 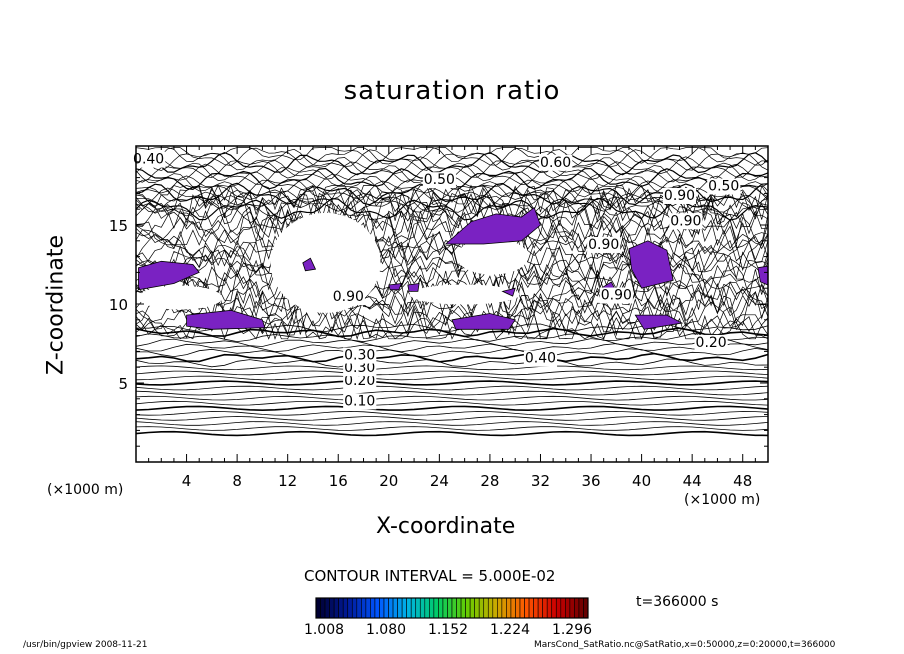 What do you see at coordinates (590, 481) in the screenshot?
I see `x-tick-label: 36` at bounding box center [590, 481].